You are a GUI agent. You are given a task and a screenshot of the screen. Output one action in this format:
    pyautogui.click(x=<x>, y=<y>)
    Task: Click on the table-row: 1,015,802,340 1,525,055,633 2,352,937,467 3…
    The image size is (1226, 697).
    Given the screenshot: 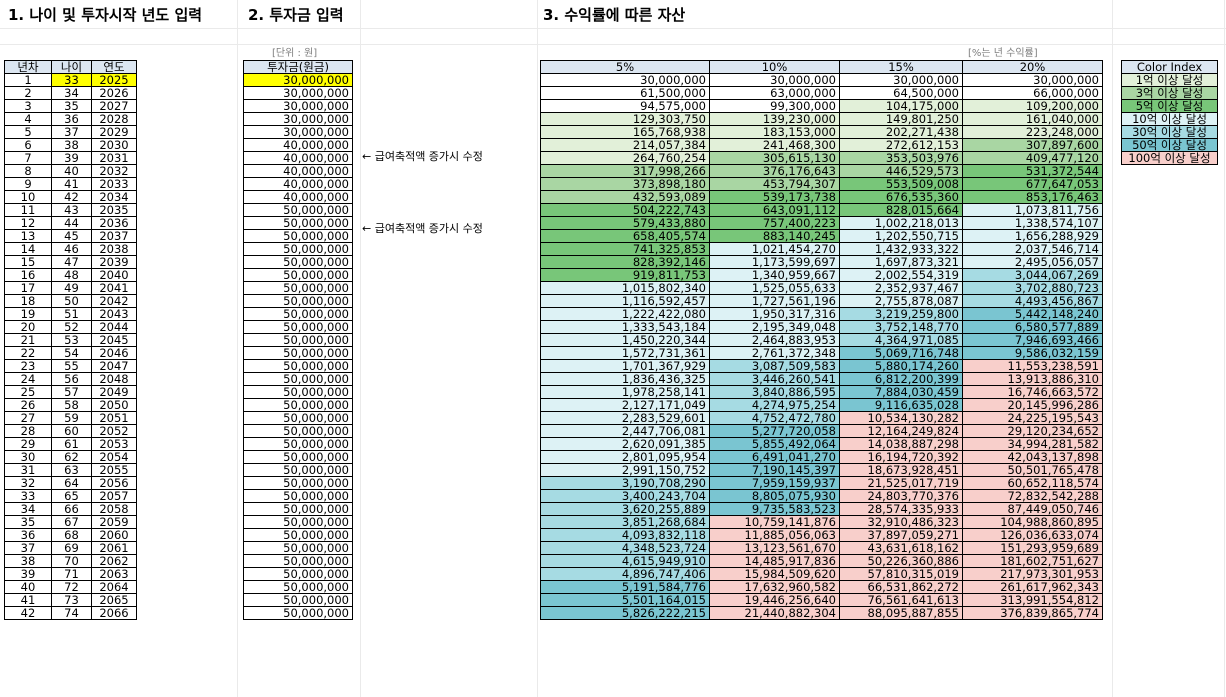 What is the action you would take?
    pyautogui.click(x=821, y=288)
    